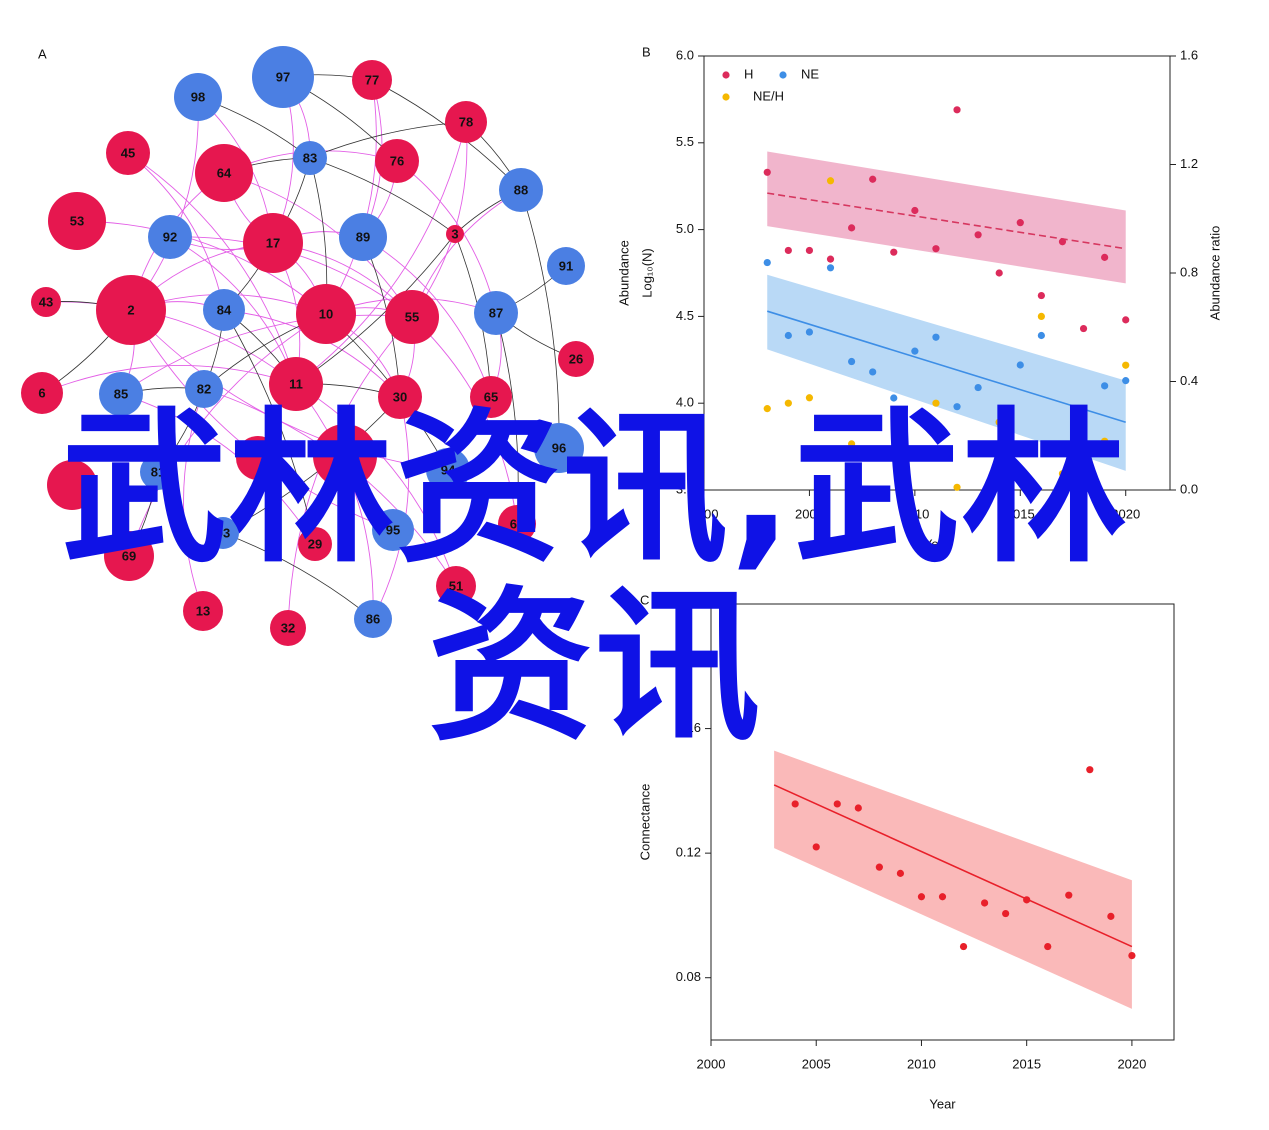  I want to click on node-label: 96, so click(559, 447).